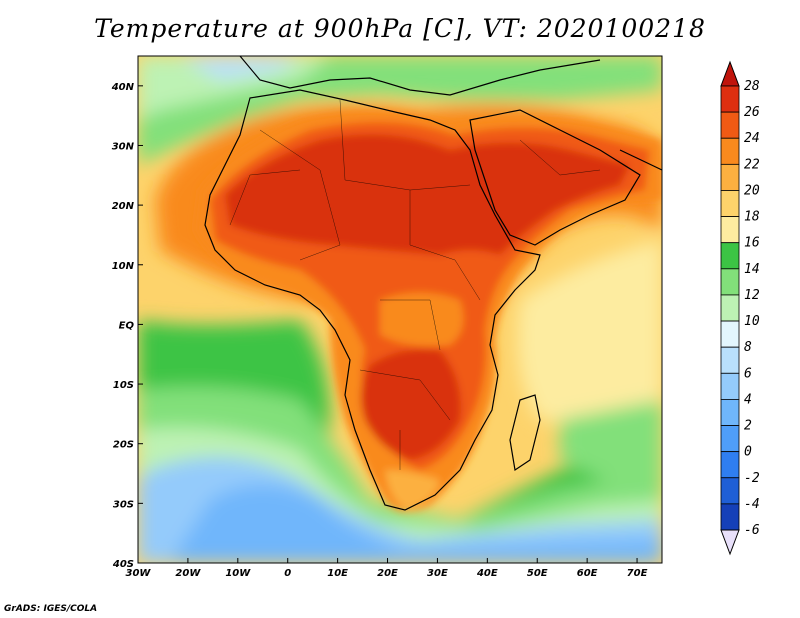 The width and height of the screenshot is (800, 618). What do you see at coordinates (123, 385) in the screenshot?
I see `lat-tick-label: 10S` at bounding box center [123, 385].